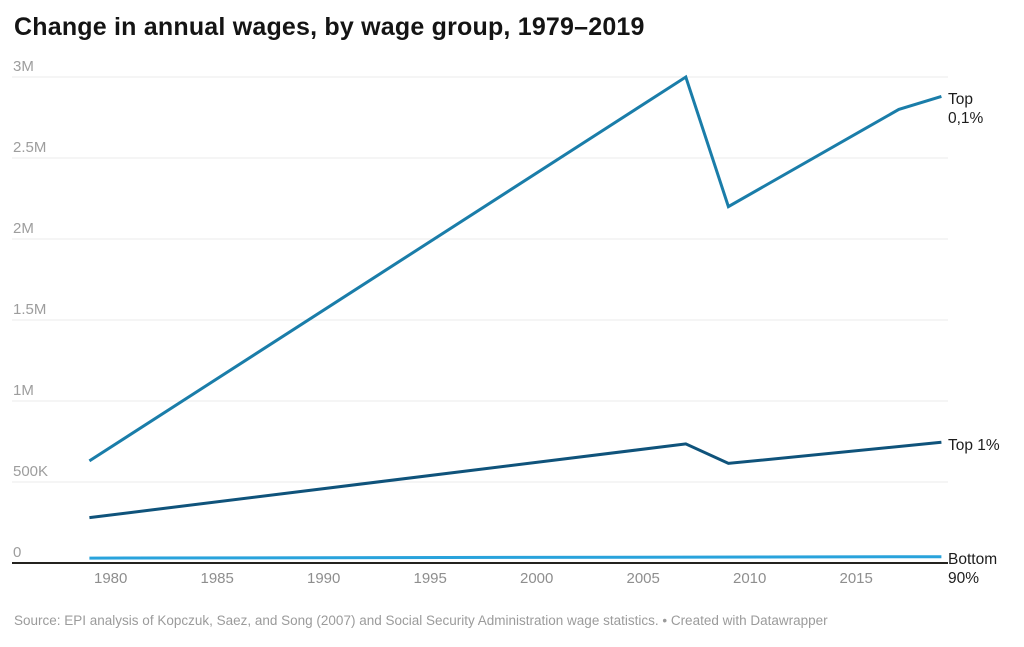 This screenshot has width=1024, height=647. I want to click on x-tick-label: 2005, so click(643, 578).